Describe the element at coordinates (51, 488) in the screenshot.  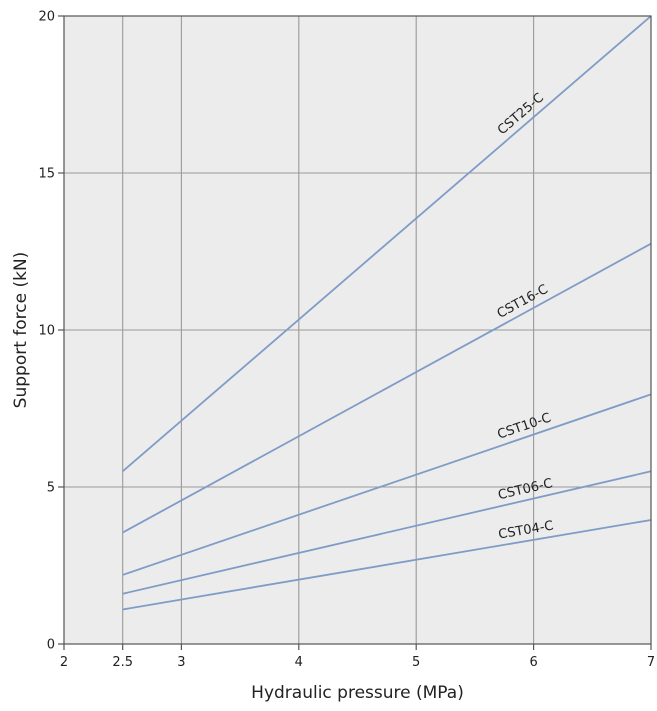
I see `y-tick-label-1: 5` at that location.